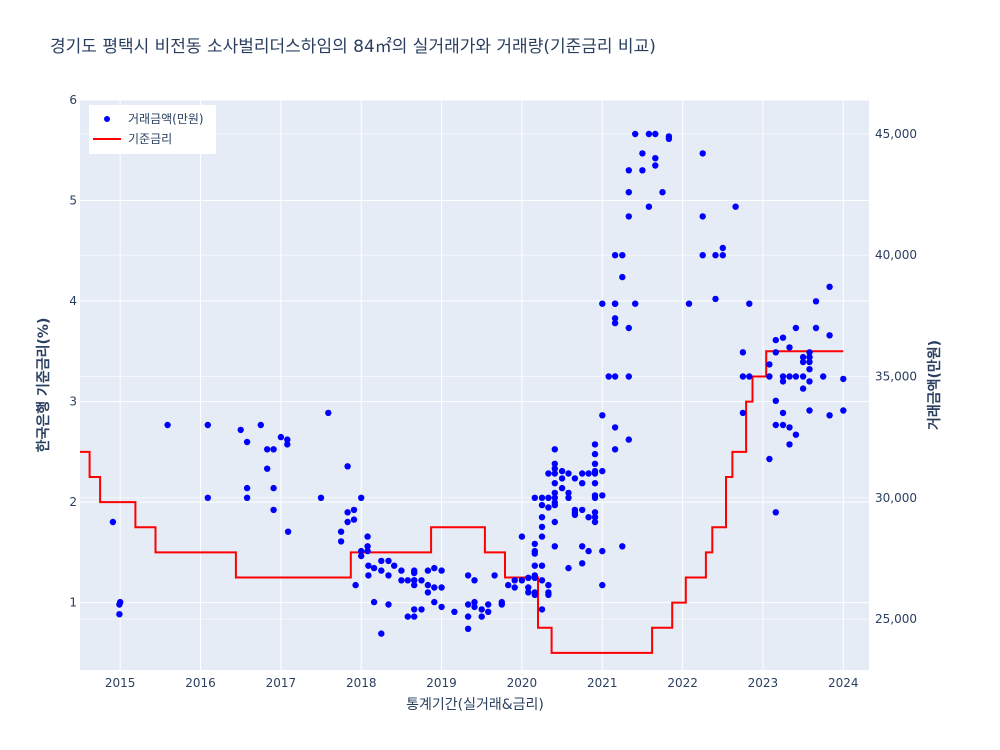 The width and height of the screenshot is (1000, 750). What do you see at coordinates (896, 498) in the screenshot?
I see `y-right-tick-label: 30,000` at bounding box center [896, 498].